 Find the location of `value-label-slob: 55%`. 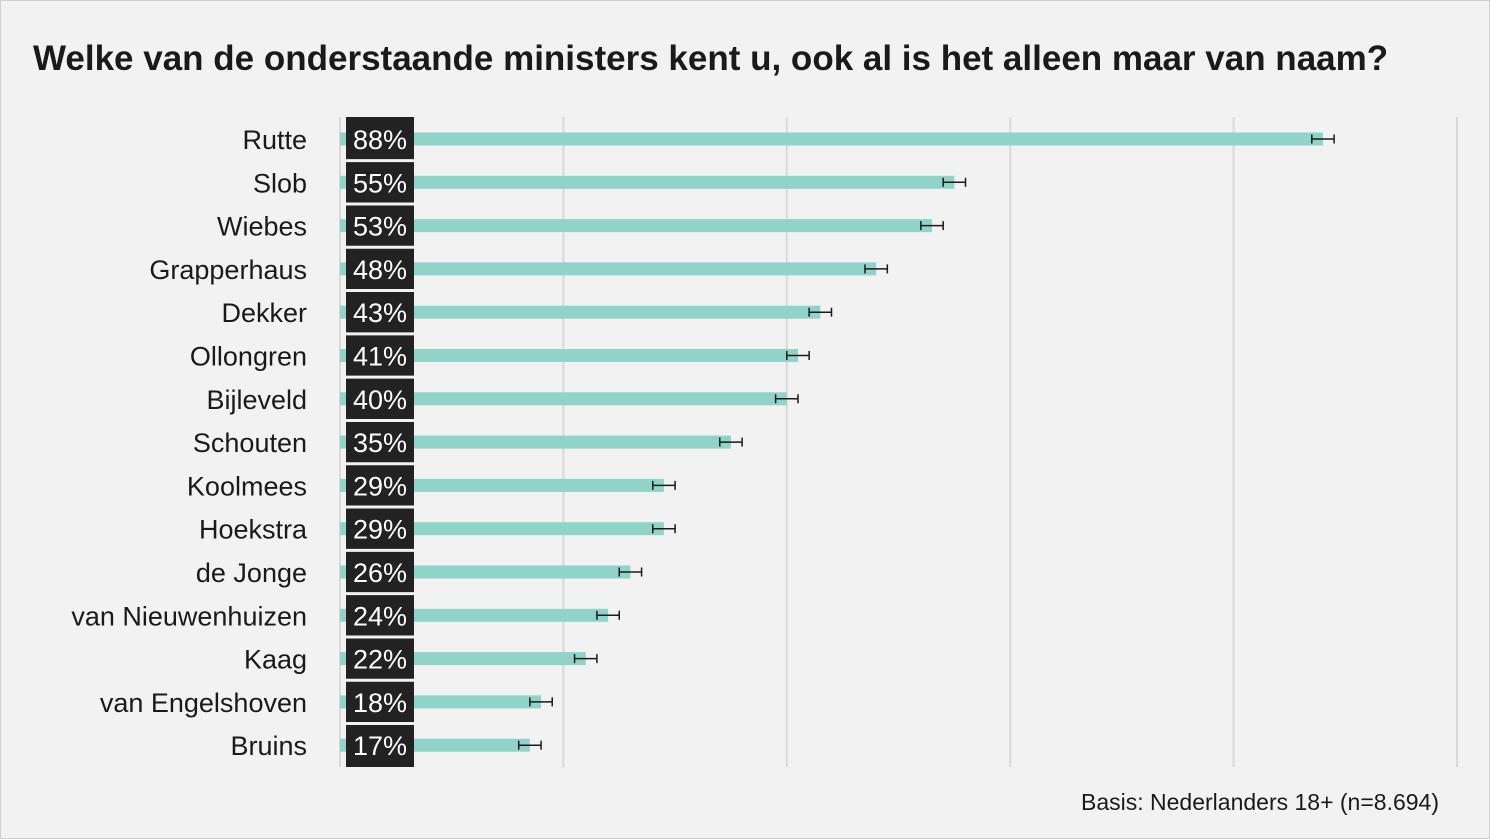

value-label-slob: 55% is located at coordinates (380, 183).